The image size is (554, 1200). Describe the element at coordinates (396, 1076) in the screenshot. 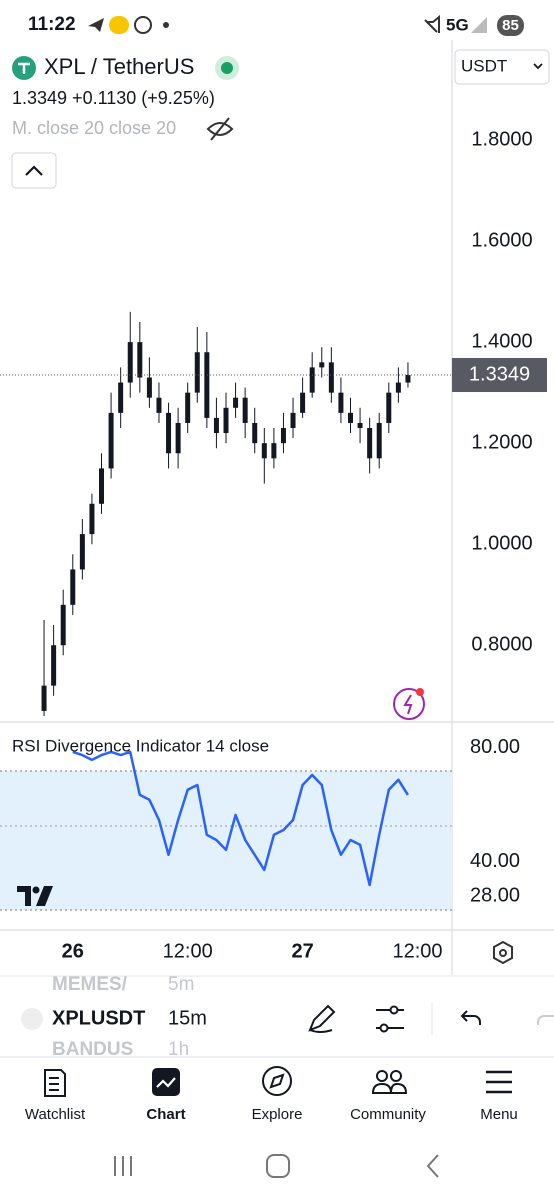

I see `person` at that location.